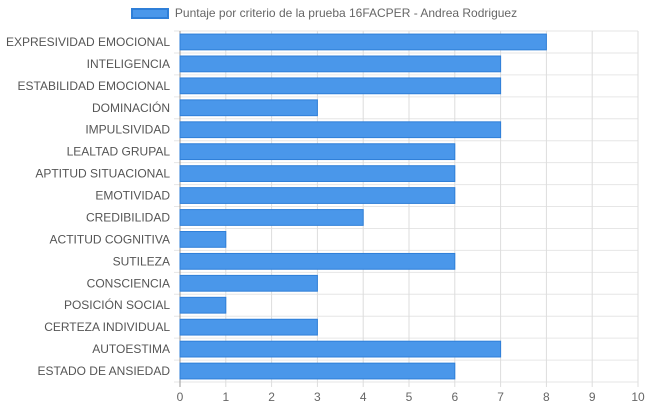 The image size is (648, 415). Describe the element at coordinates (638, 397) in the screenshot. I see `x-tick-label: 10` at that location.